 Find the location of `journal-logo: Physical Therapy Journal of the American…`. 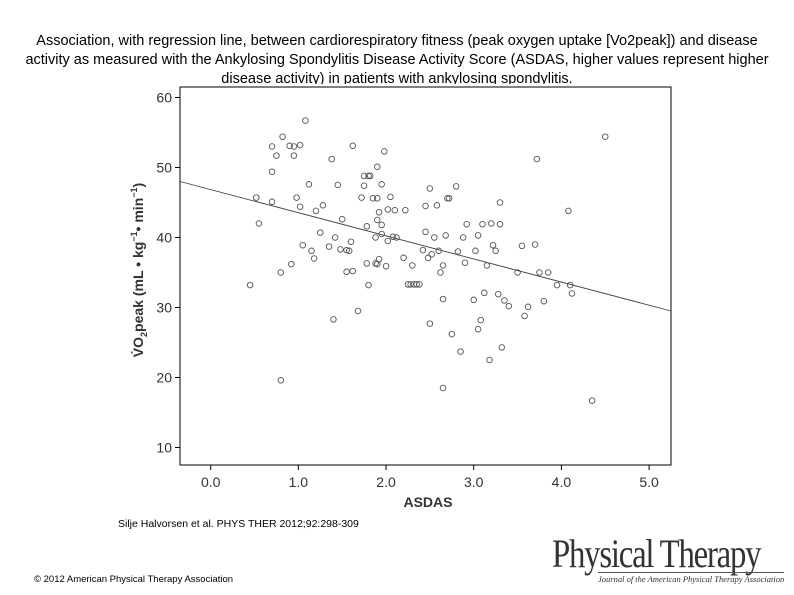

journal-logo: Physical Therapy Journal of the American… is located at coordinates (668, 558).